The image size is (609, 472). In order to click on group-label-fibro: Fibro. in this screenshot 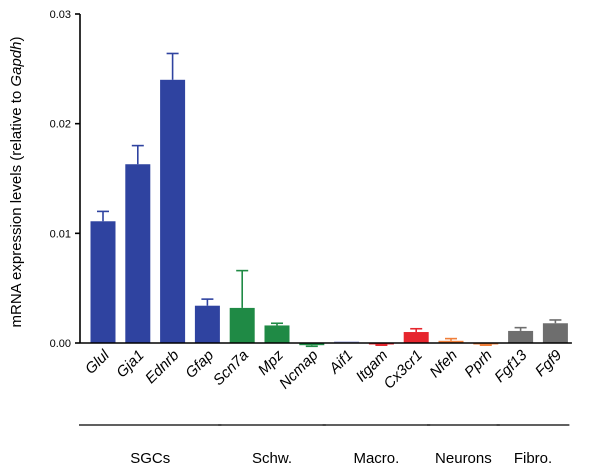, I will do `click(533, 458)`.